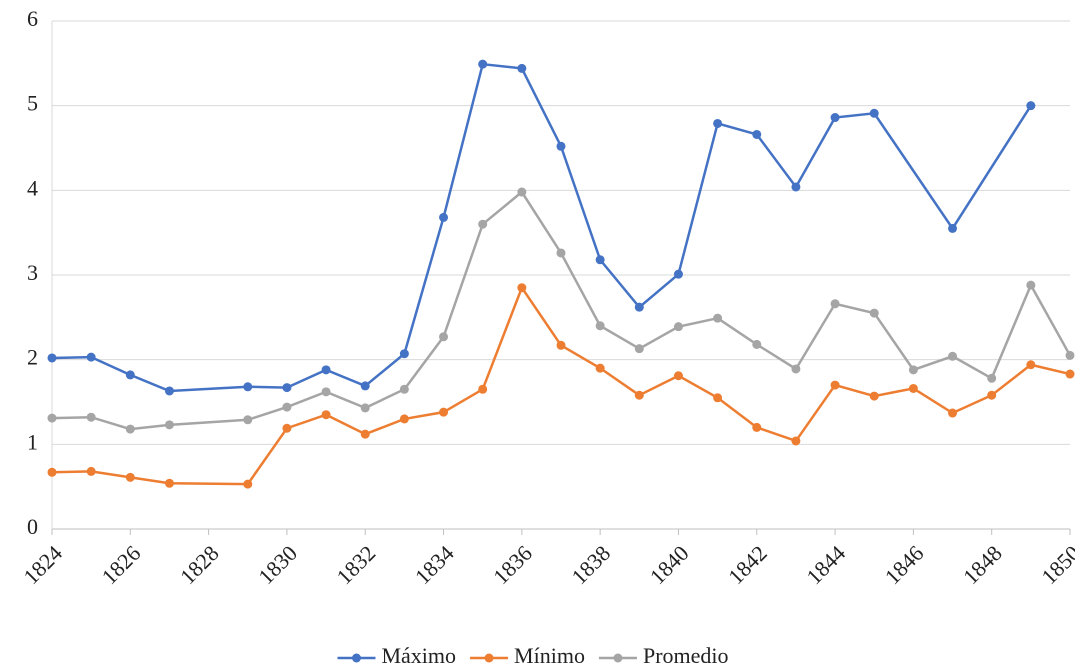 The width and height of the screenshot is (1075, 670). Describe the element at coordinates (32, 187) in the screenshot. I see `y-tick-label: 4` at that location.